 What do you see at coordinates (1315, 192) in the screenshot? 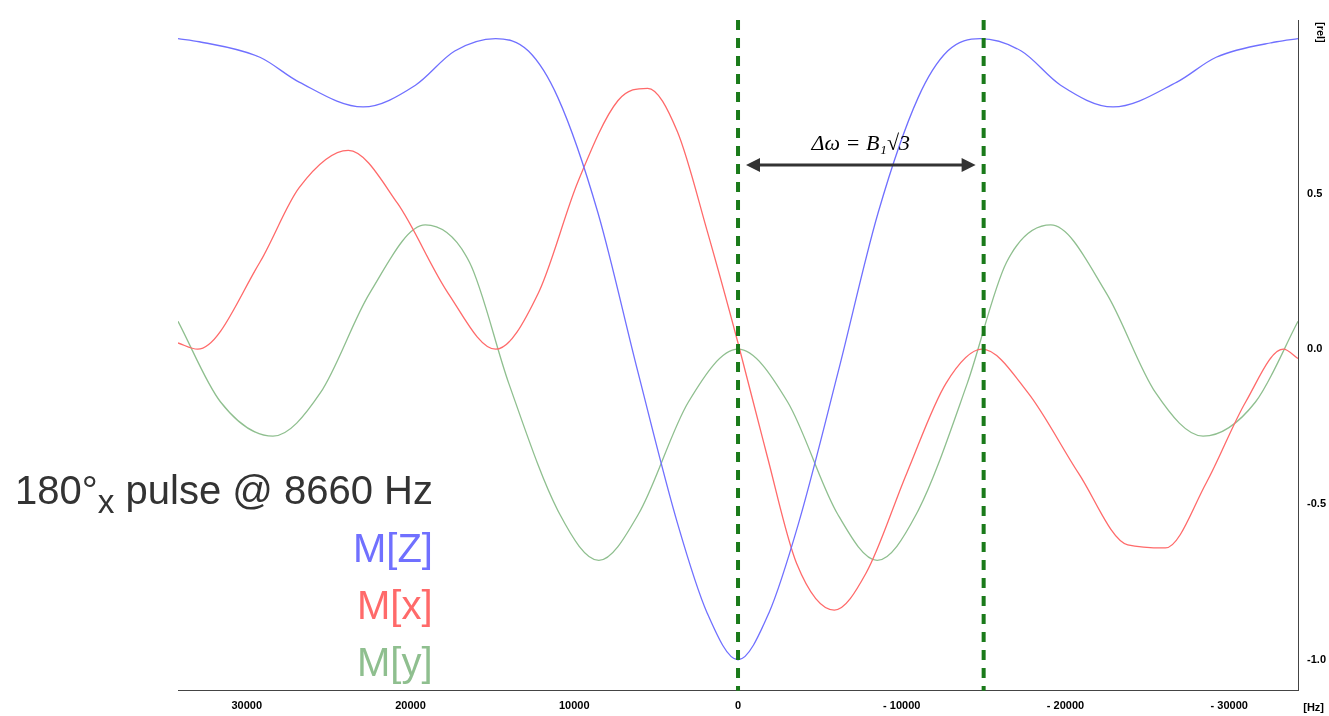
I see `y-tick-label: 0.5` at bounding box center [1315, 192].